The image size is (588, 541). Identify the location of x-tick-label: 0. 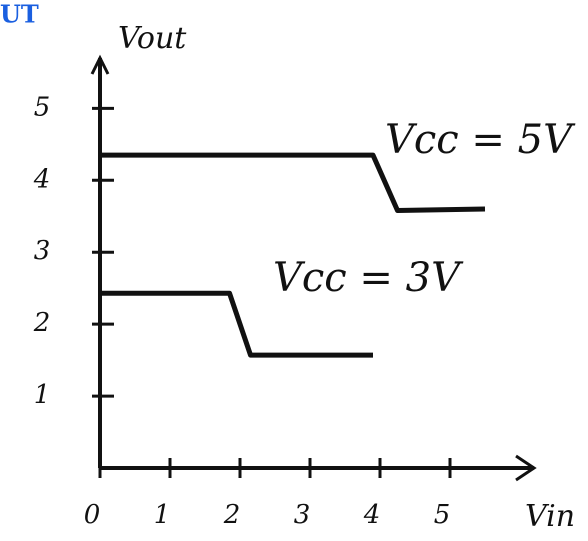
(92, 515).